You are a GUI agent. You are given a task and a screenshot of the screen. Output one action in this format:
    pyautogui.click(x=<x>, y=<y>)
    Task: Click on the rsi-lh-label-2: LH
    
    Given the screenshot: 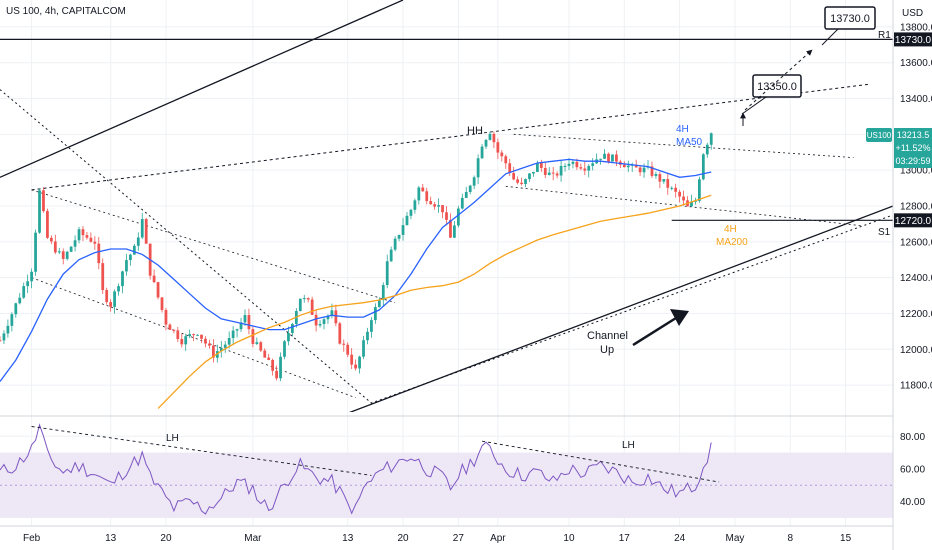 What is the action you would take?
    pyautogui.click(x=628, y=445)
    